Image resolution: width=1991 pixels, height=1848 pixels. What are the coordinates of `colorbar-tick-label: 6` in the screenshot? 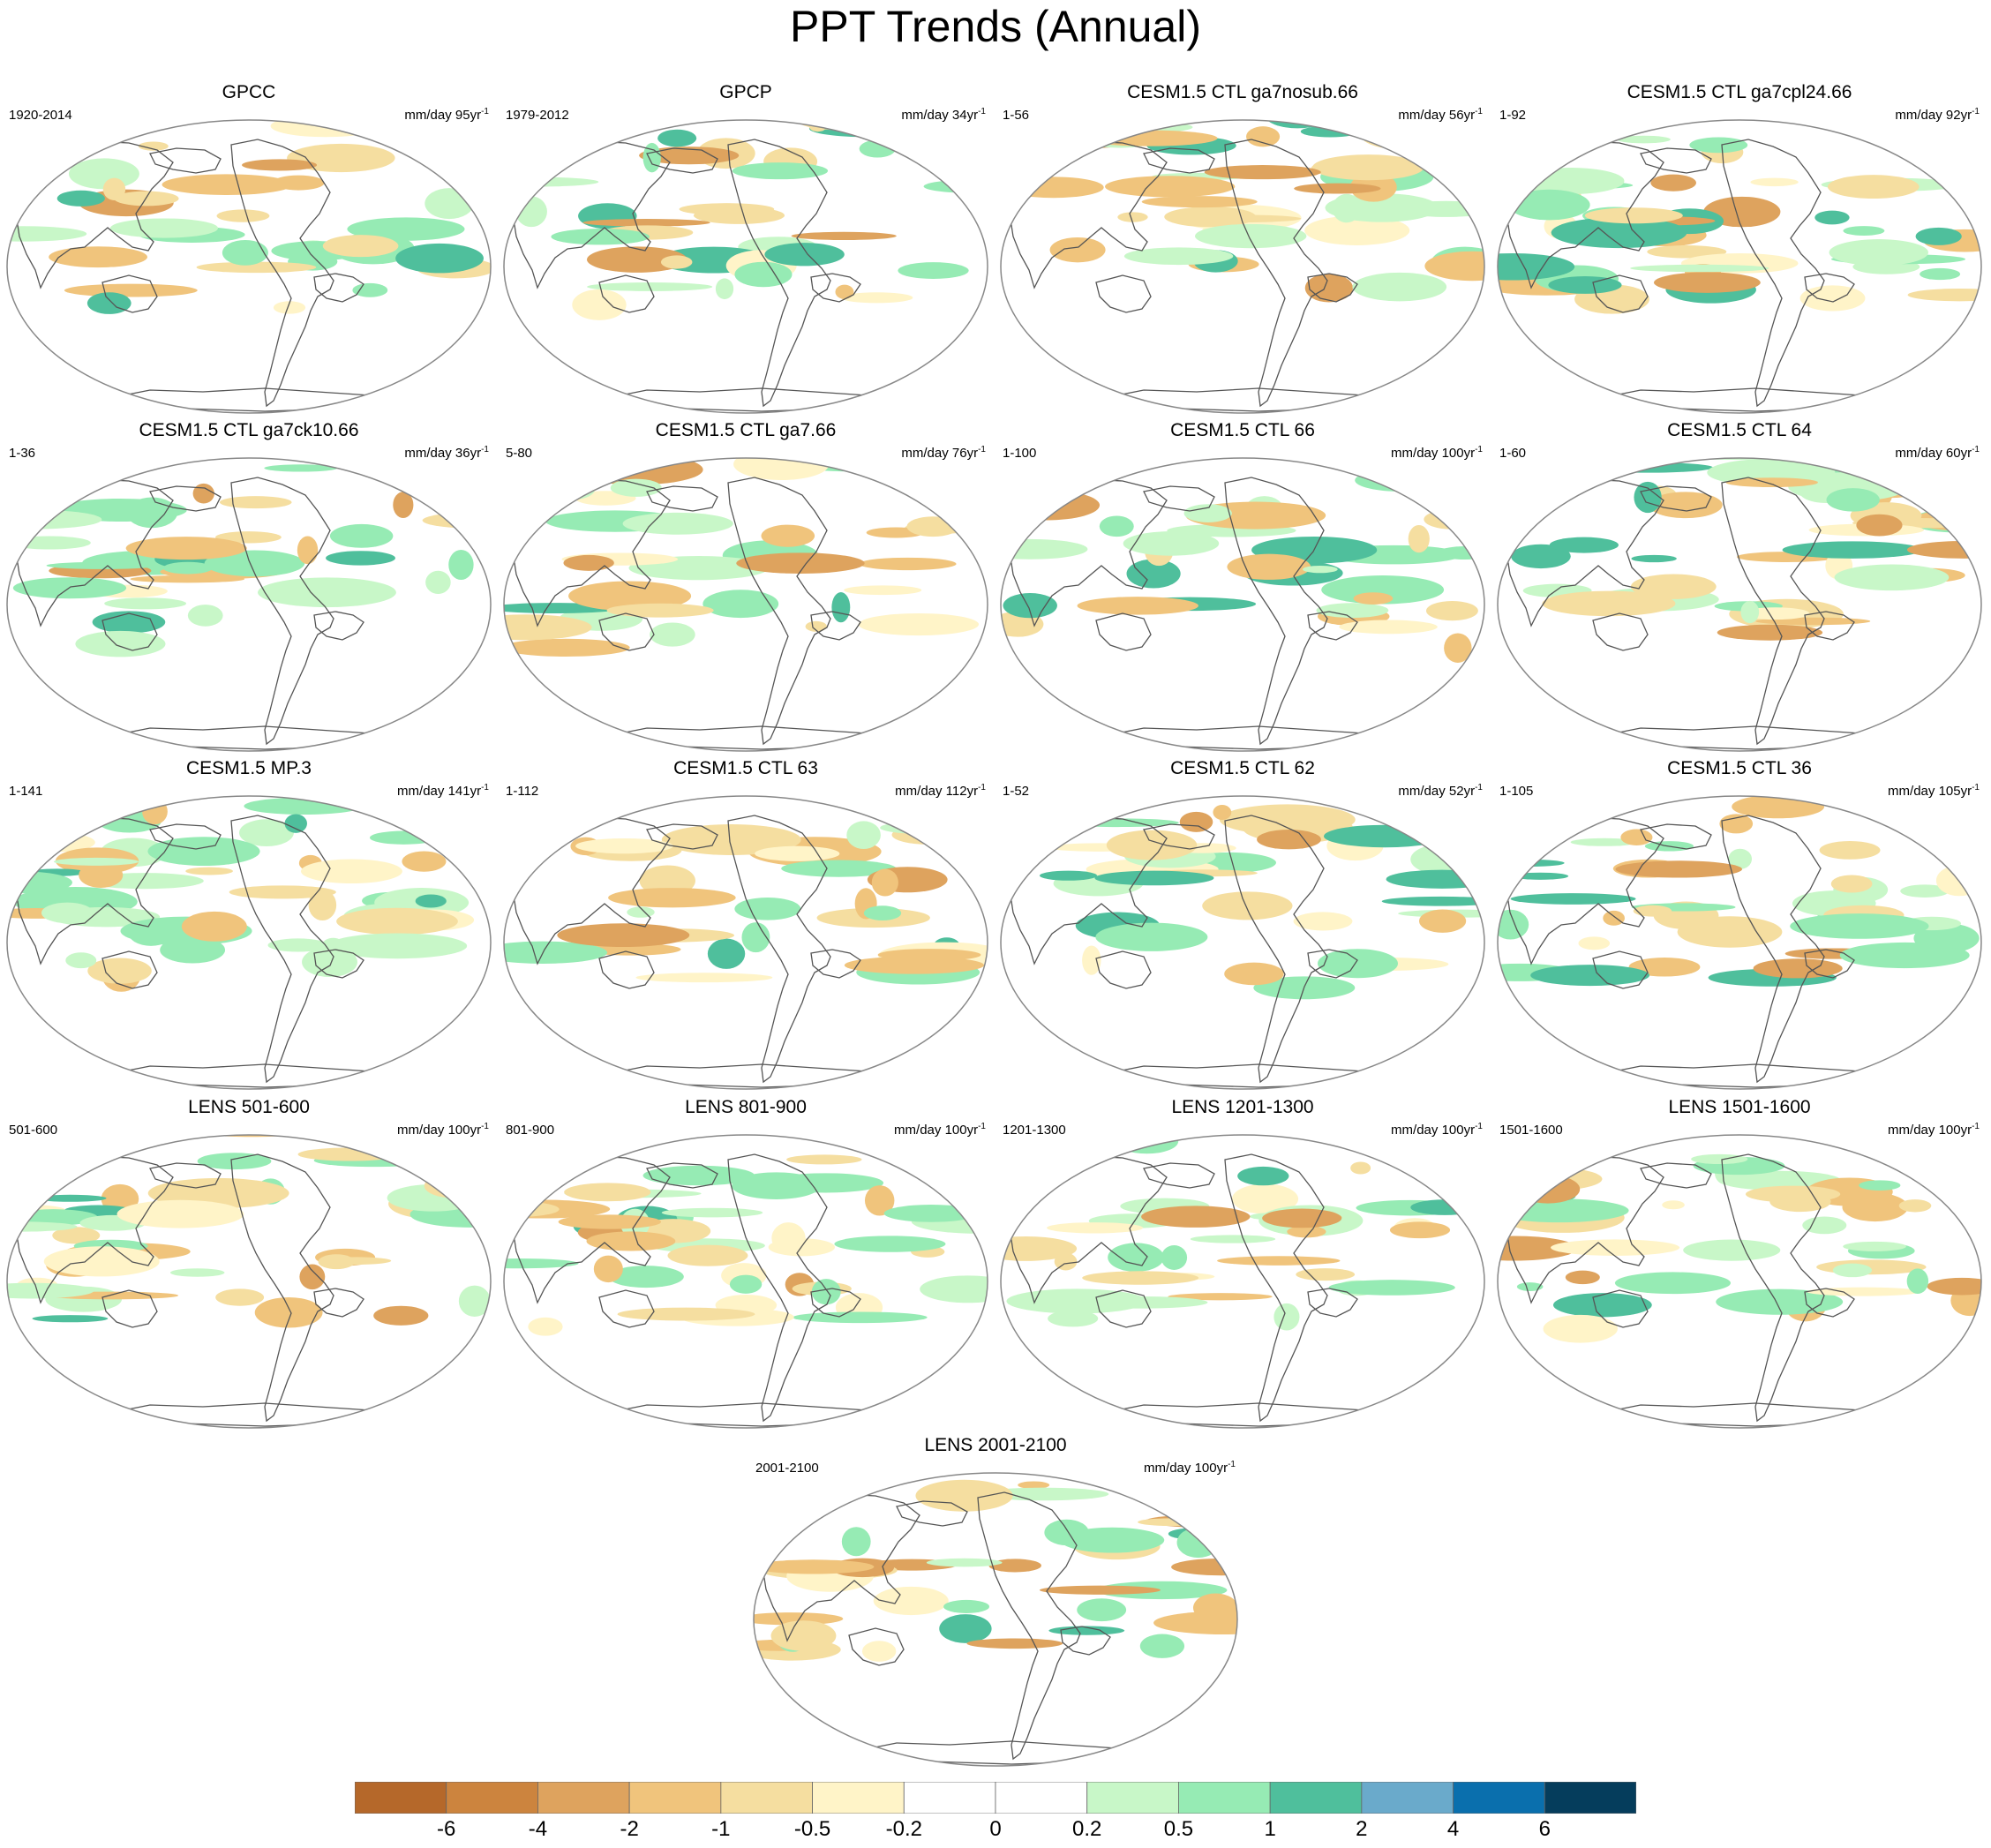 It's located at (1544, 1829).